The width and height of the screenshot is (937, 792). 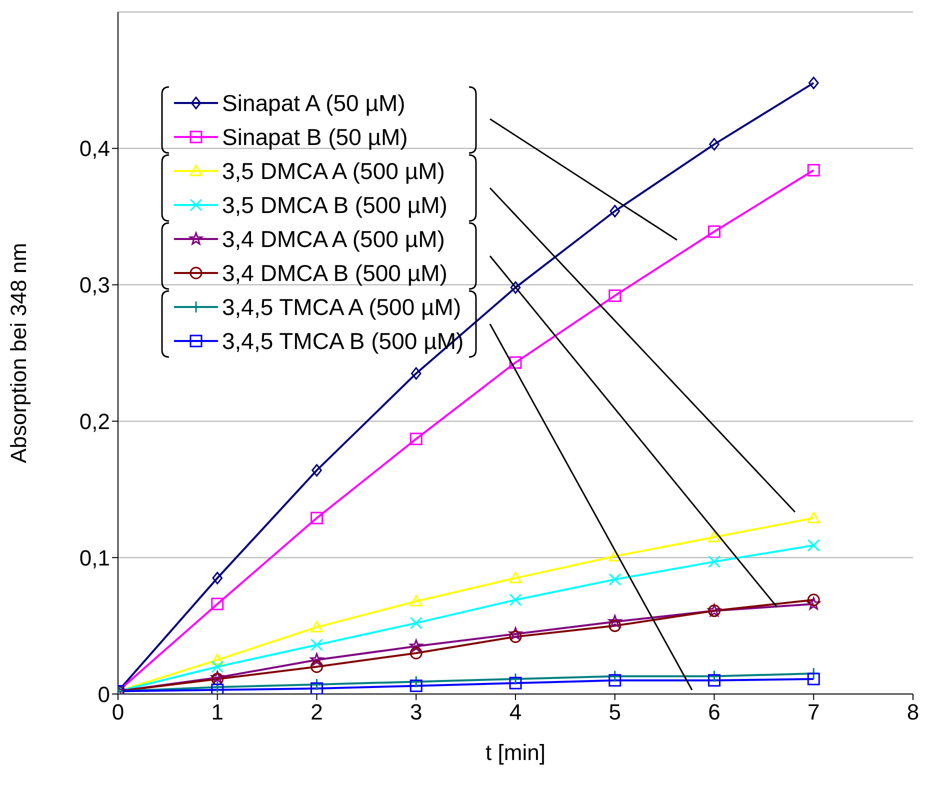 What do you see at coordinates (18, 353) in the screenshot?
I see `y-axis-title: Absorption bei 348 nm` at bounding box center [18, 353].